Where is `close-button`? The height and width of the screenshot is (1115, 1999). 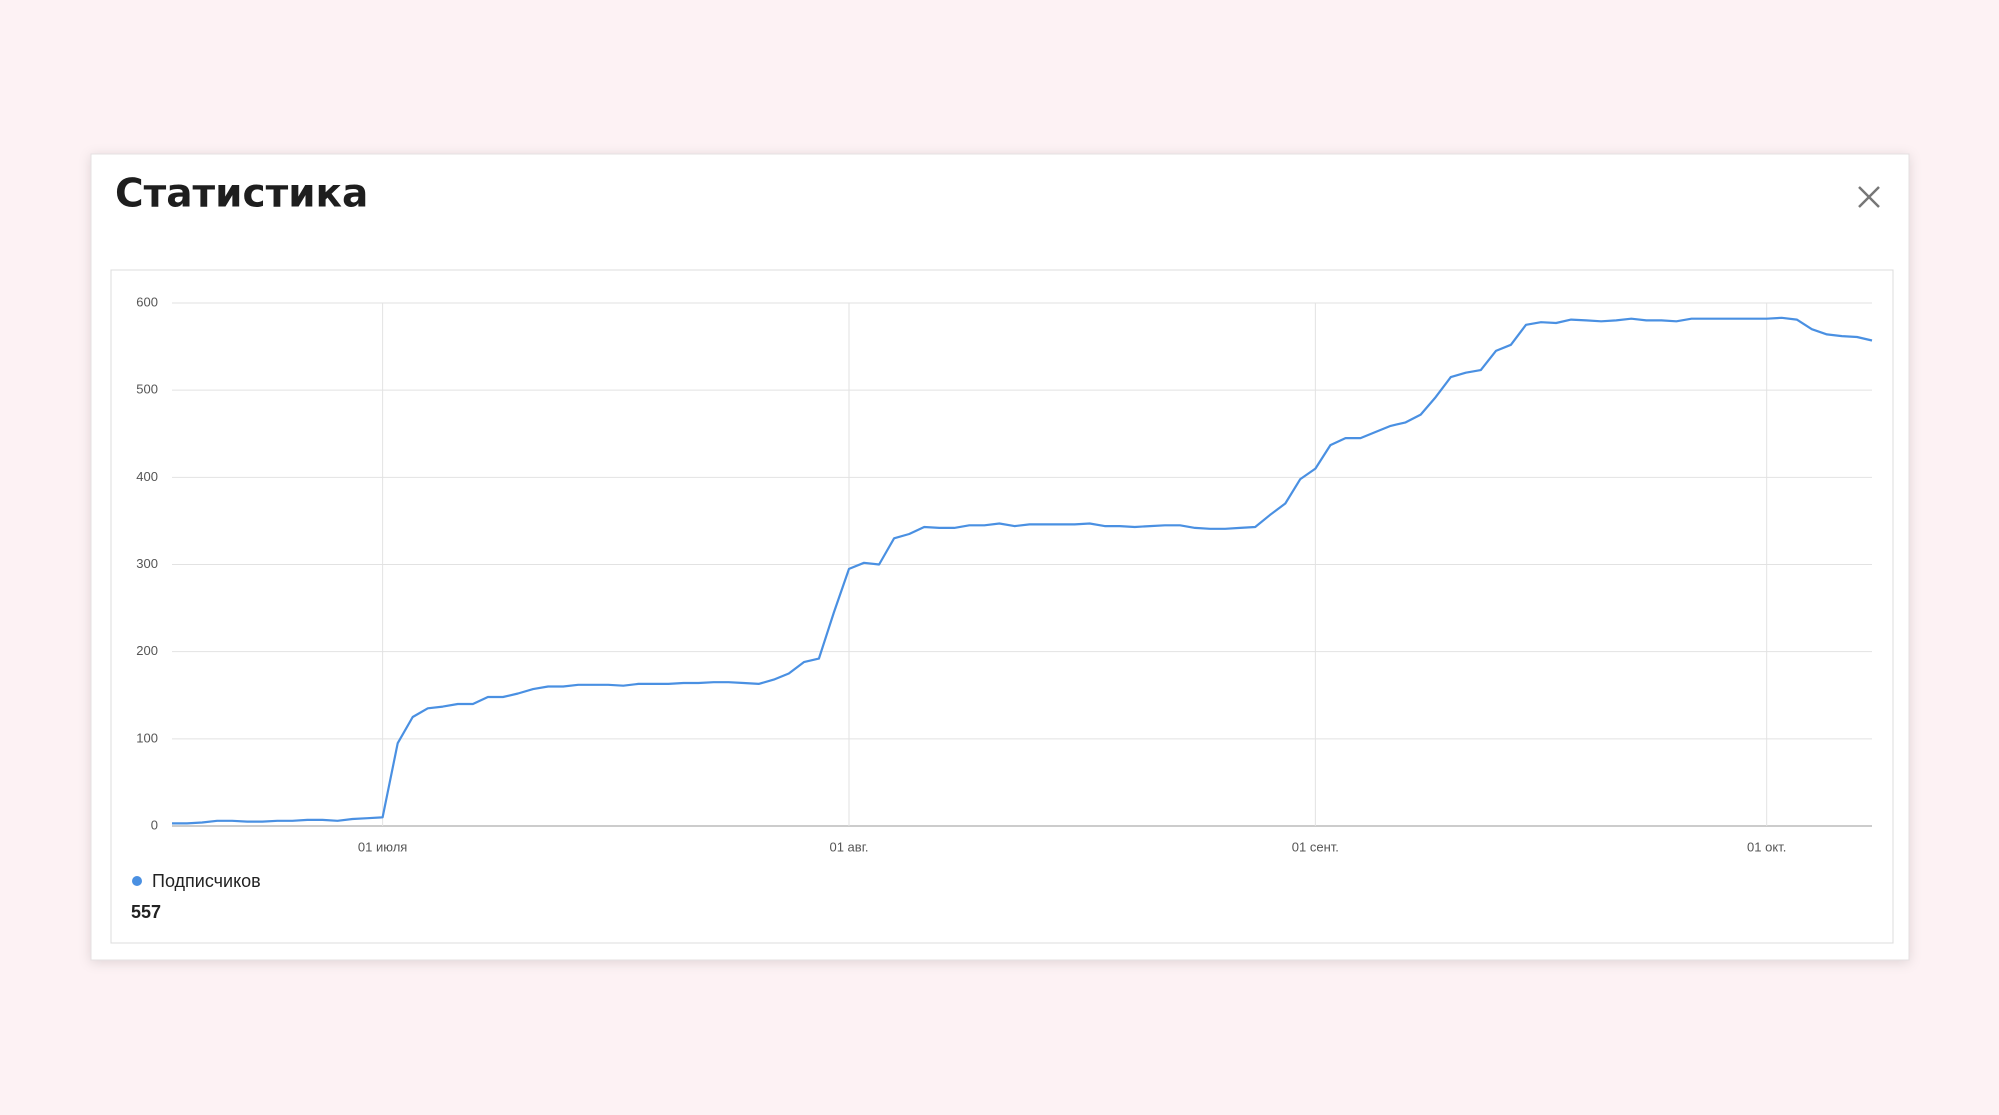 close-button is located at coordinates (1869, 197).